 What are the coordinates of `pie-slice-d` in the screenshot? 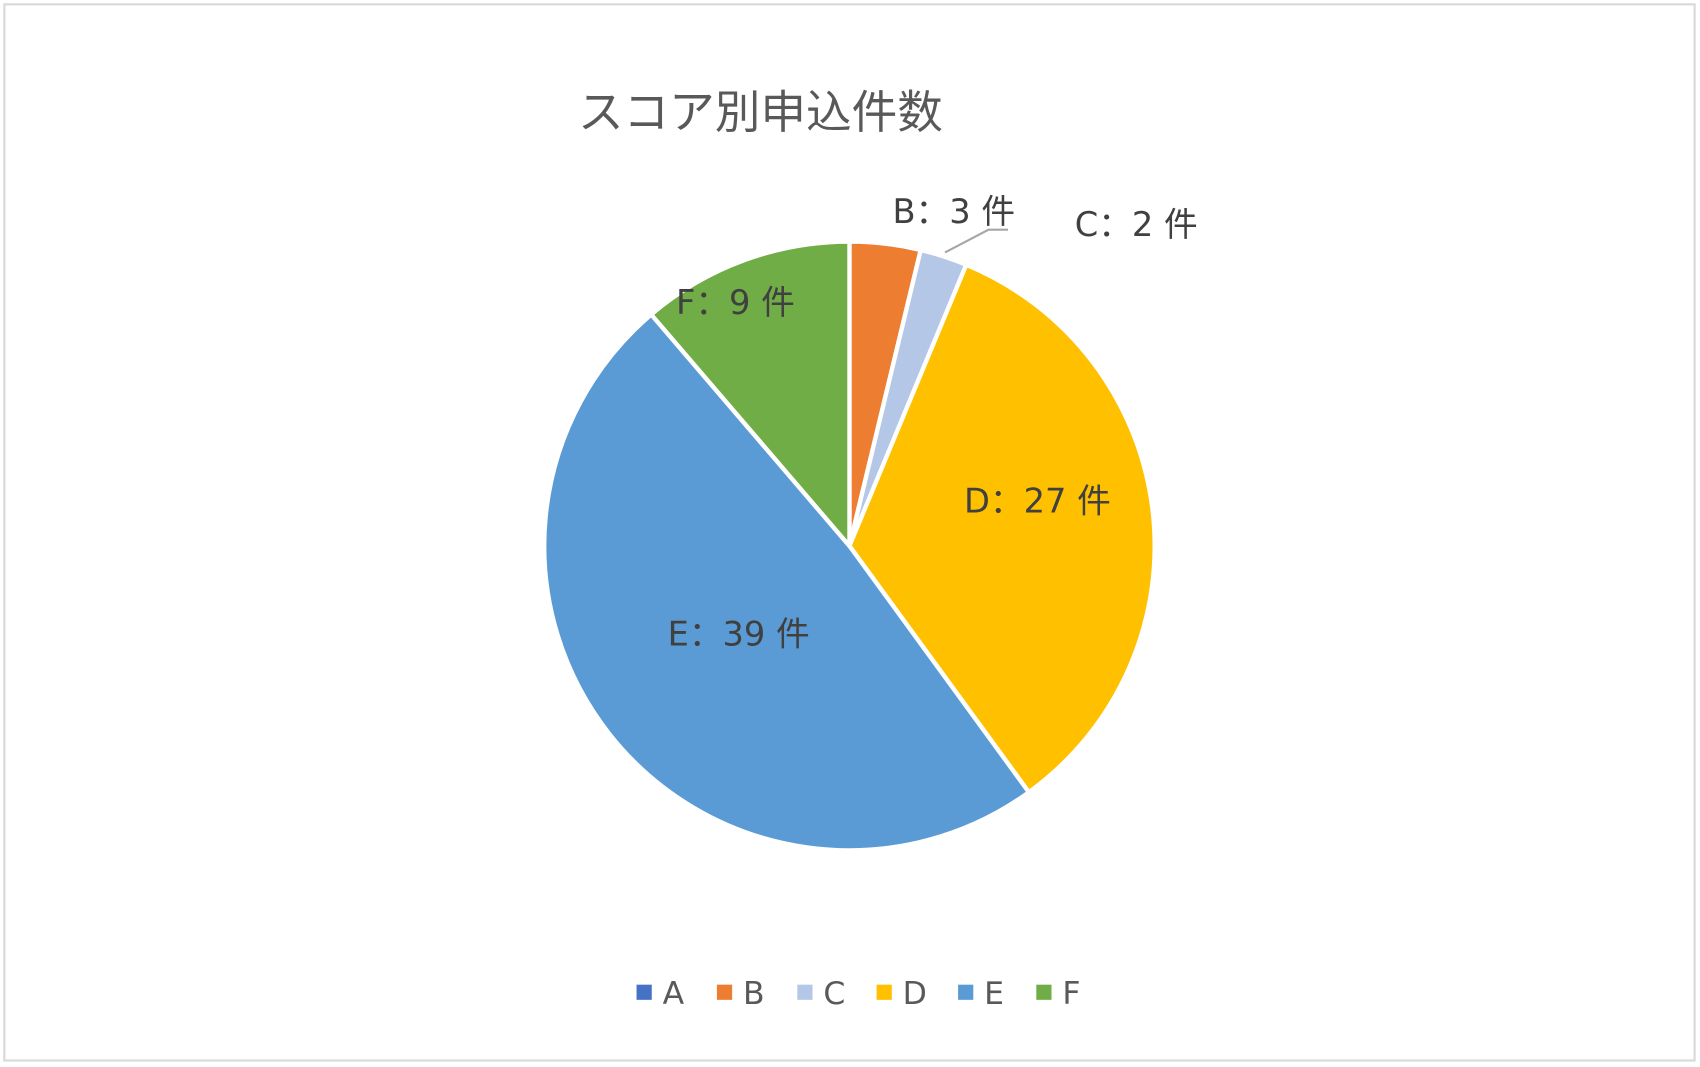 It's located at (1002, 528).